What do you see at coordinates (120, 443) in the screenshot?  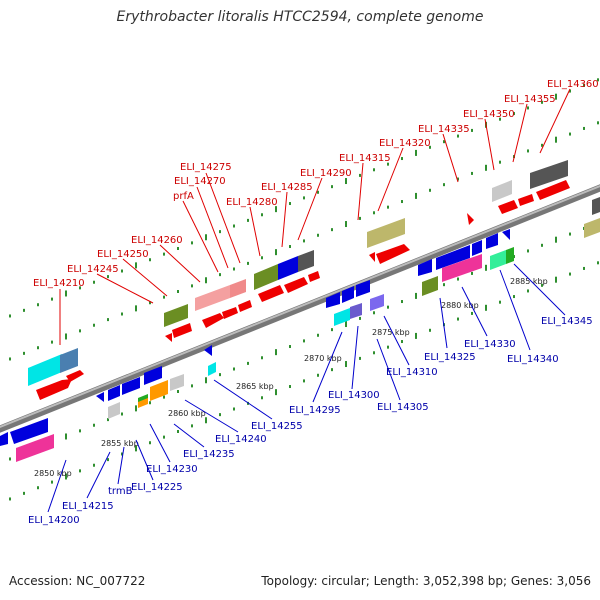 I see `tick-2855: 2855 kbp` at bounding box center [120, 443].